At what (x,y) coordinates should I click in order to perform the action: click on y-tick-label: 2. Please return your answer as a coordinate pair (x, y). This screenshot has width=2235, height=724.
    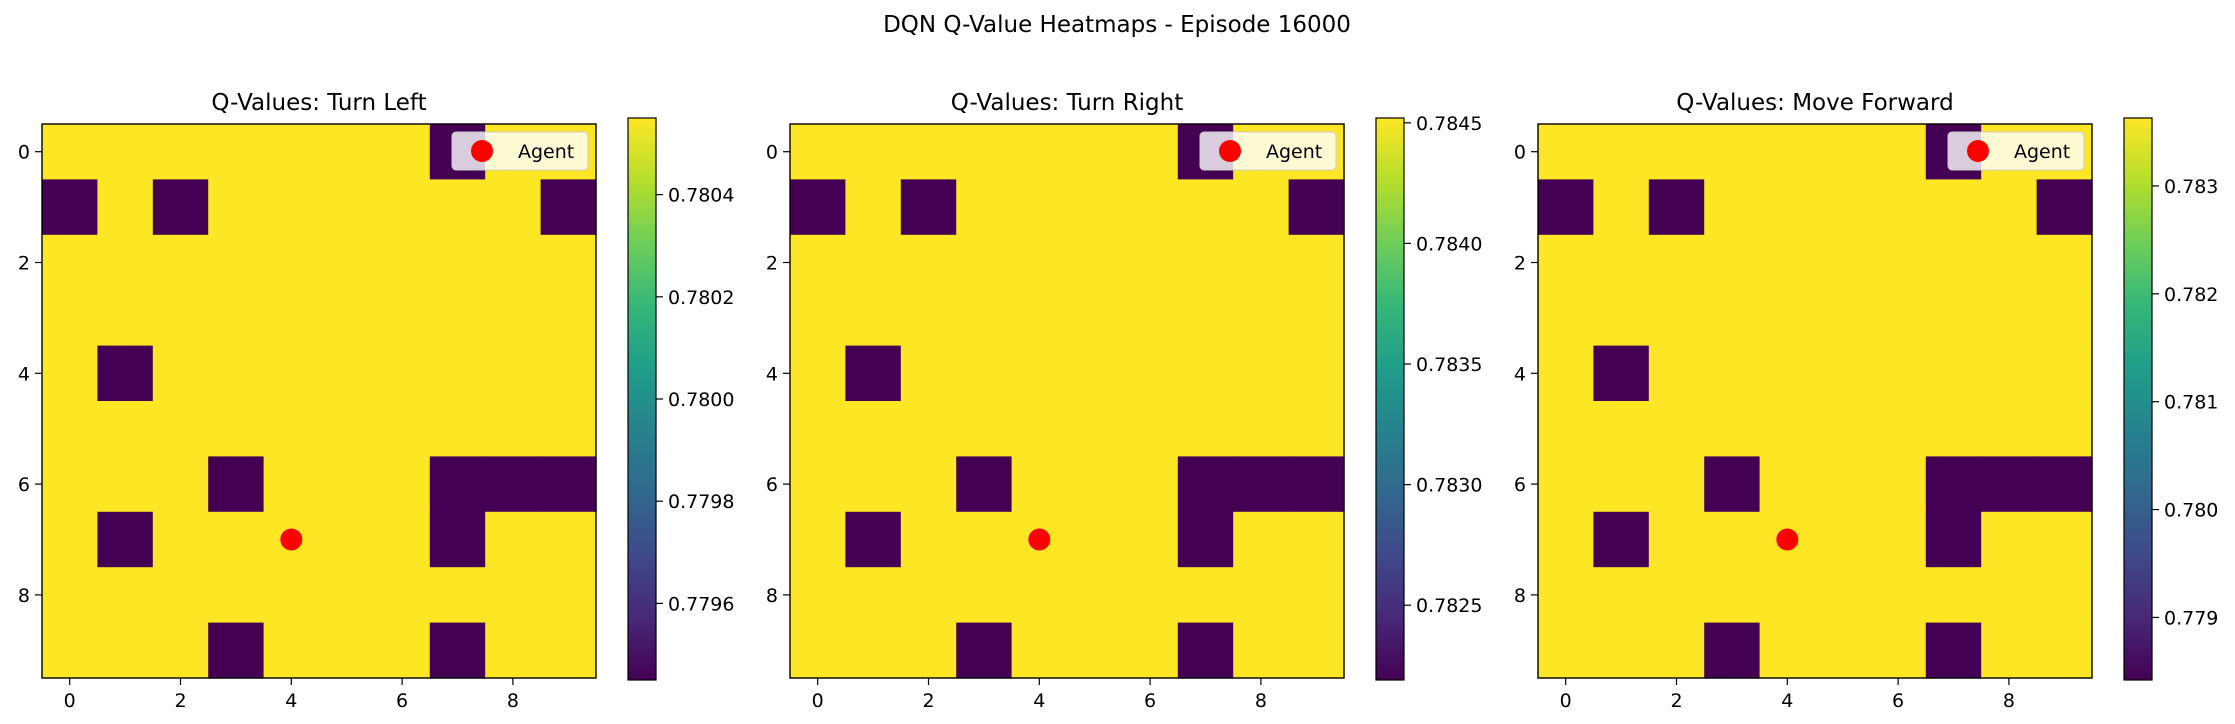
    Looking at the image, I should click on (772, 264).